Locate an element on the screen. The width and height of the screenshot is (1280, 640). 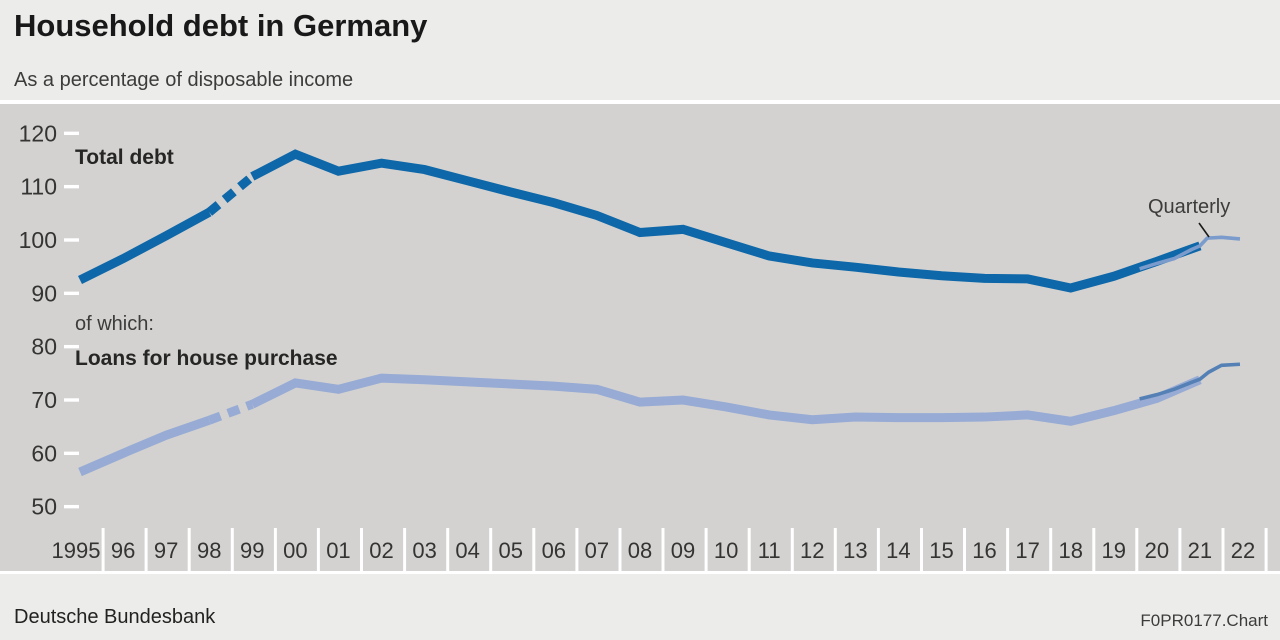
housing-loans-line-post-break is located at coordinates (726, 399).